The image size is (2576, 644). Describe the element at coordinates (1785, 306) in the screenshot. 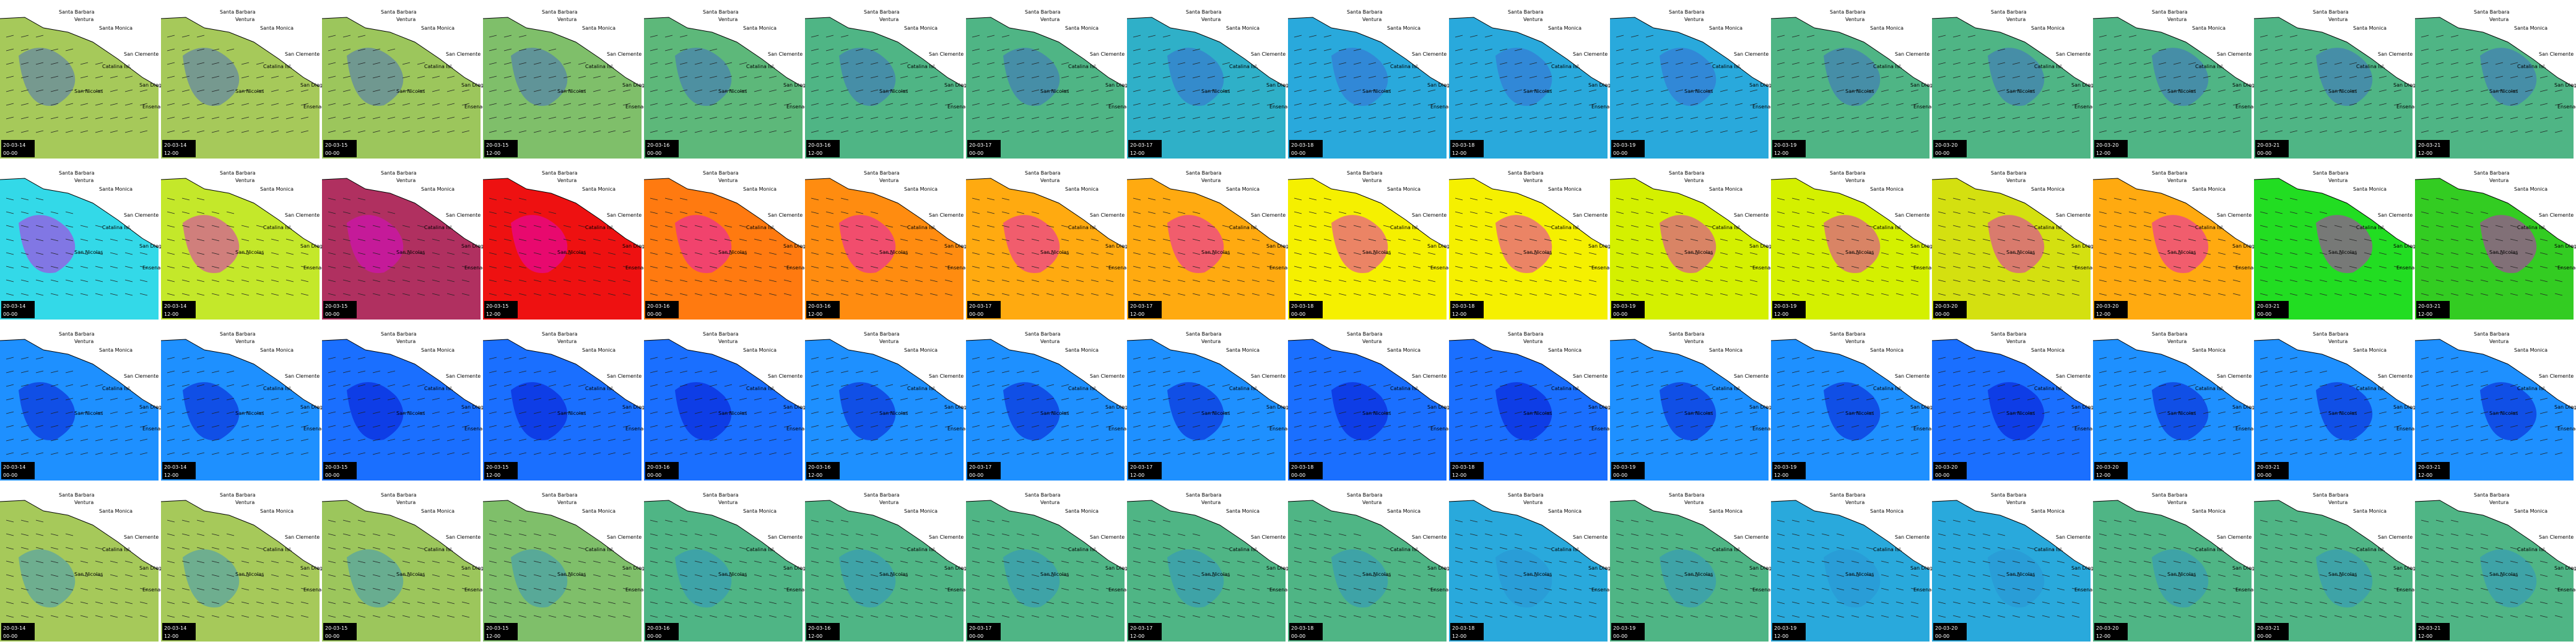

I see `date-label: 20-03-19` at that location.